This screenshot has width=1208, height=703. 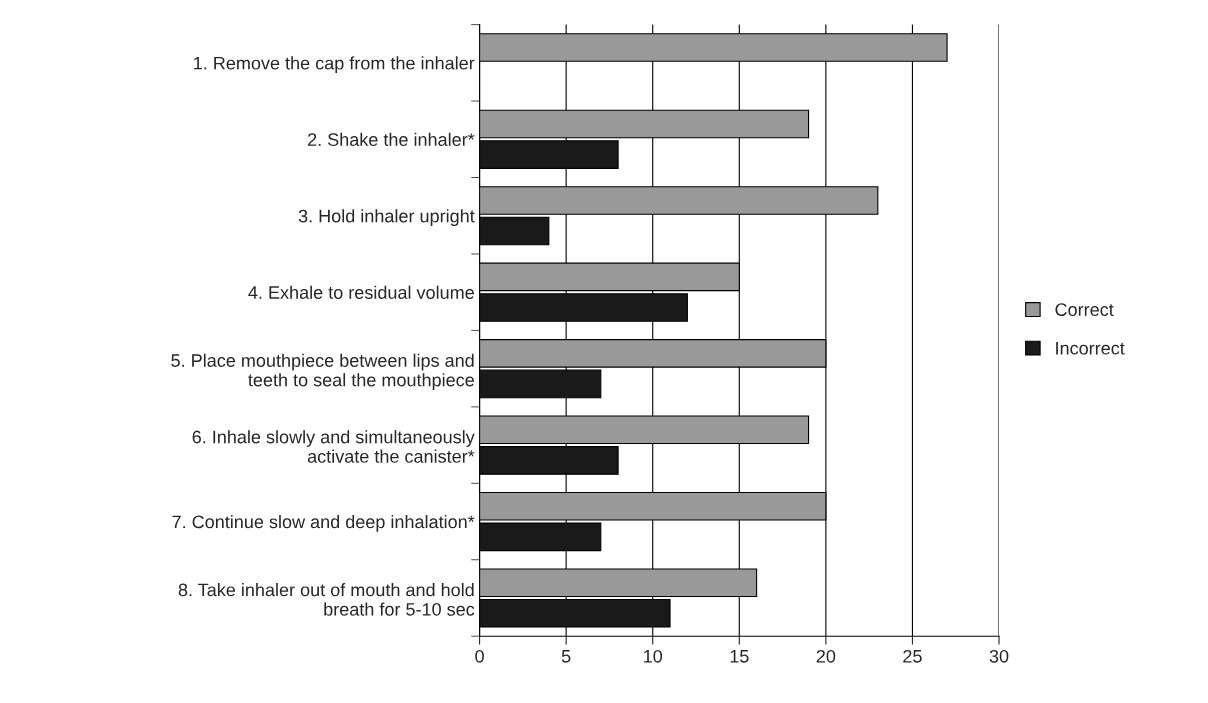 What do you see at coordinates (323, 523) in the screenshot?
I see `y-tick-label: 7. Continue slow and deep inhalation*` at bounding box center [323, 523].